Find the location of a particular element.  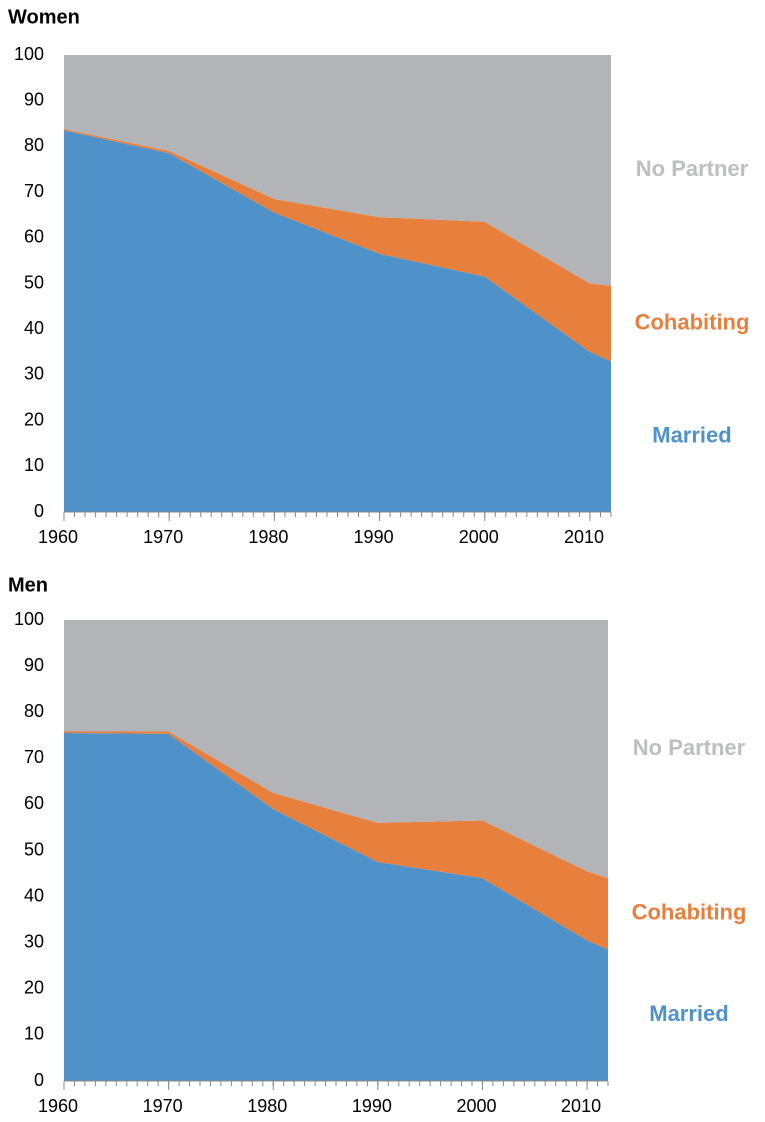

chart-title: Men is located at coordinates (28, 585).